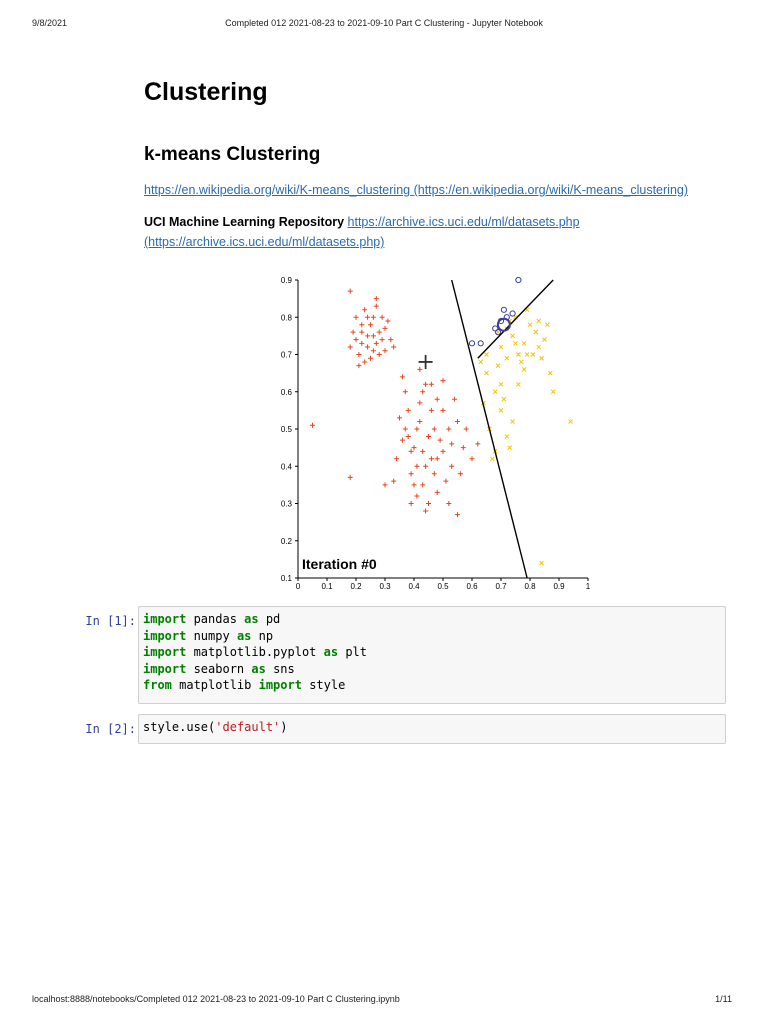  Describe the element at coordinates (287, 355) in the screenshot. I see `y-tick-label: 0.7` at that location.